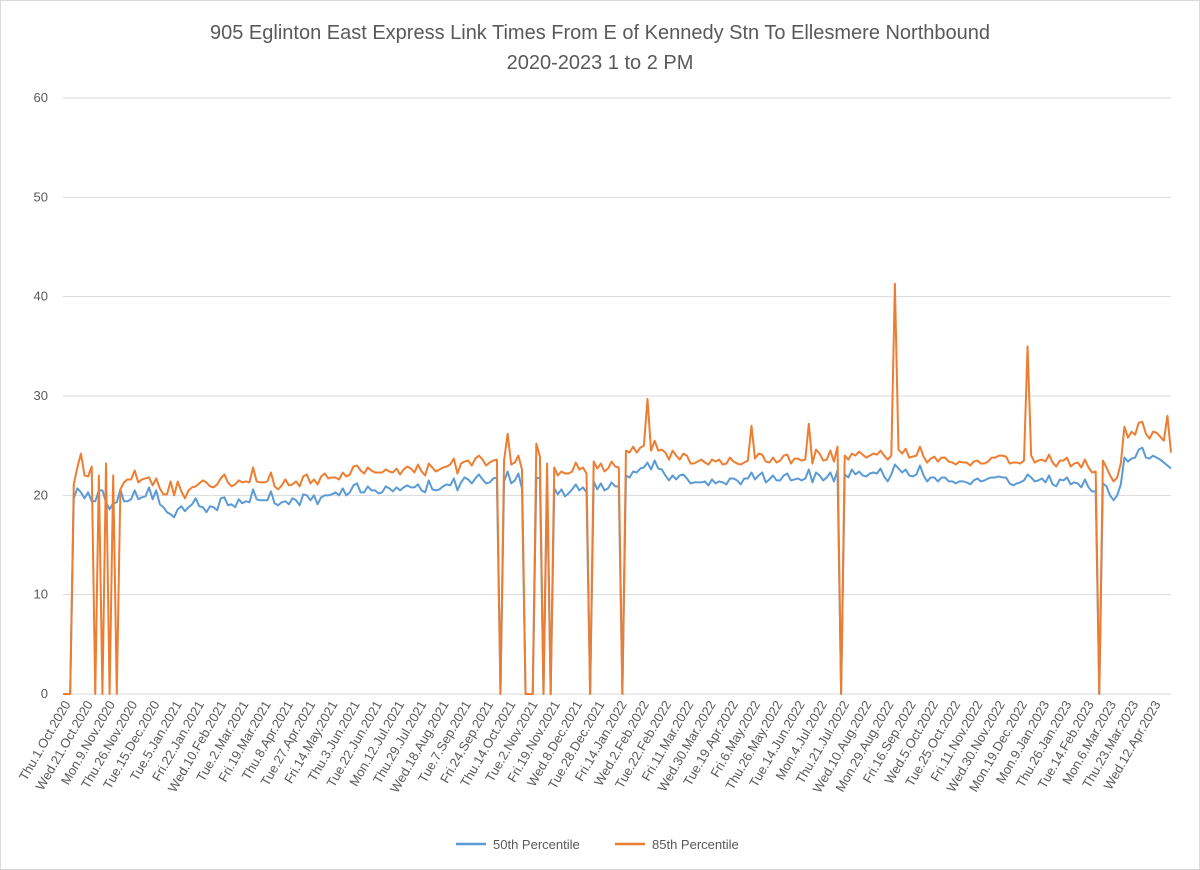  What do you see at coordinates (536, 844) in the screenshot?
I see `legend-label: 50th Percentile` at bounding box center [536, 844].